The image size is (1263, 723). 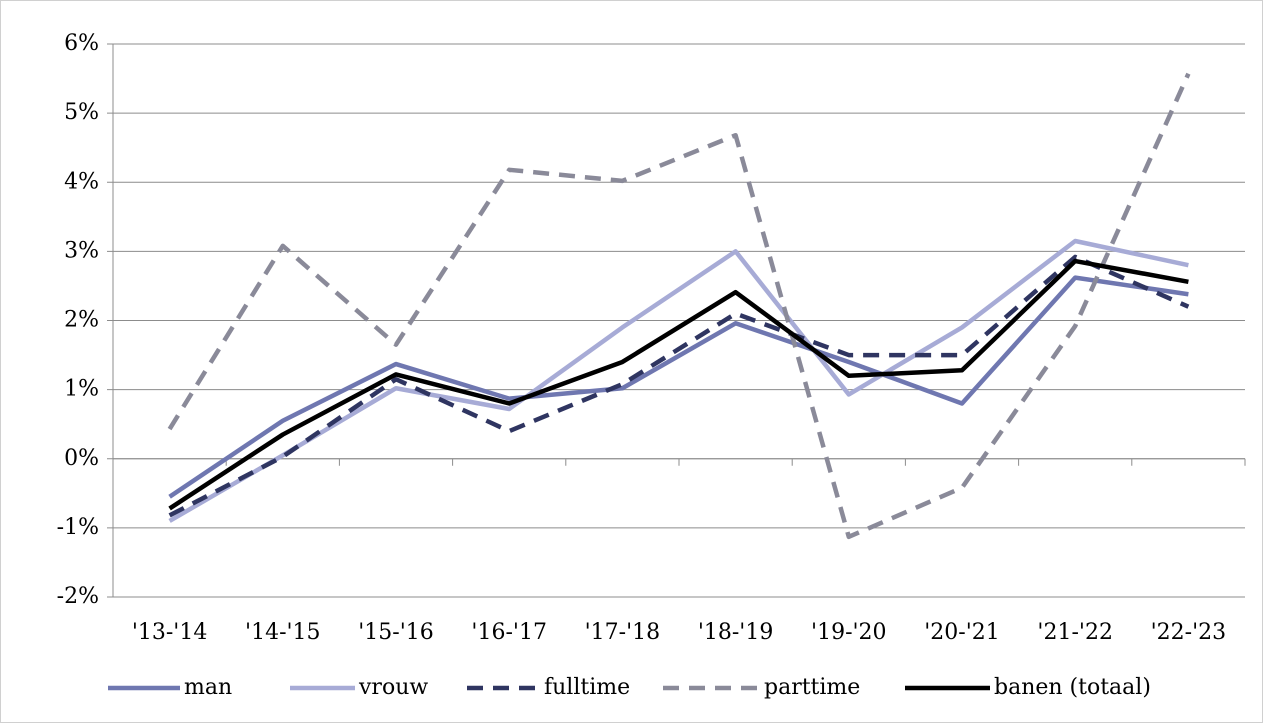 What do you see at coordinates (736, 632) in the screenshot?
I see `x-tick-label: '18-'19` at bounding box center [736, 632].